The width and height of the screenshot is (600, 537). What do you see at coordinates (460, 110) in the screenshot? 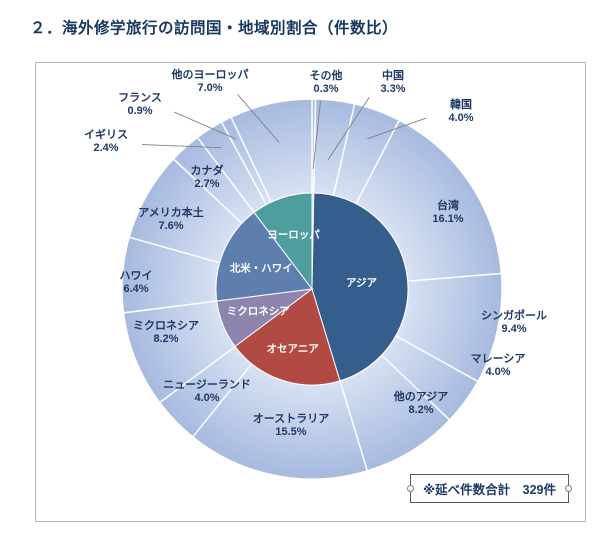
I see `outer-label-韓国: 韓国 4.0%` at bounding box center [460, 110].